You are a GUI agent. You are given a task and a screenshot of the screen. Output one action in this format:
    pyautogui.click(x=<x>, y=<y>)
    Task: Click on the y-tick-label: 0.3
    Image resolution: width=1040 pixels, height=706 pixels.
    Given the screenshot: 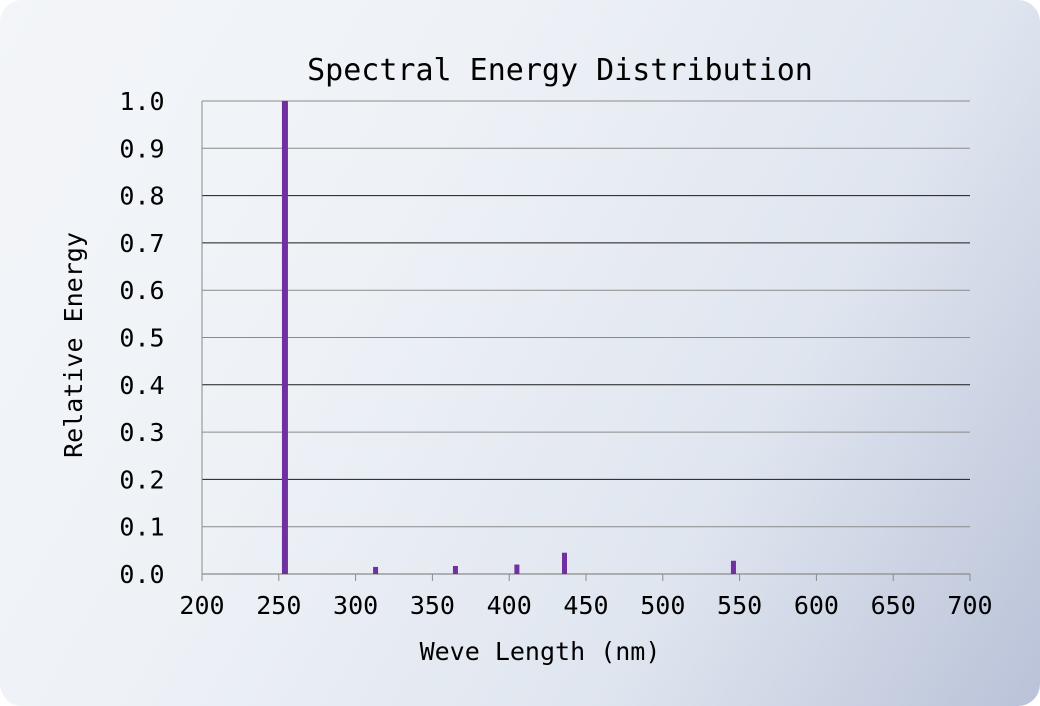 What is the action you would take?
    pyautogui.click(x=141, y=432)
    